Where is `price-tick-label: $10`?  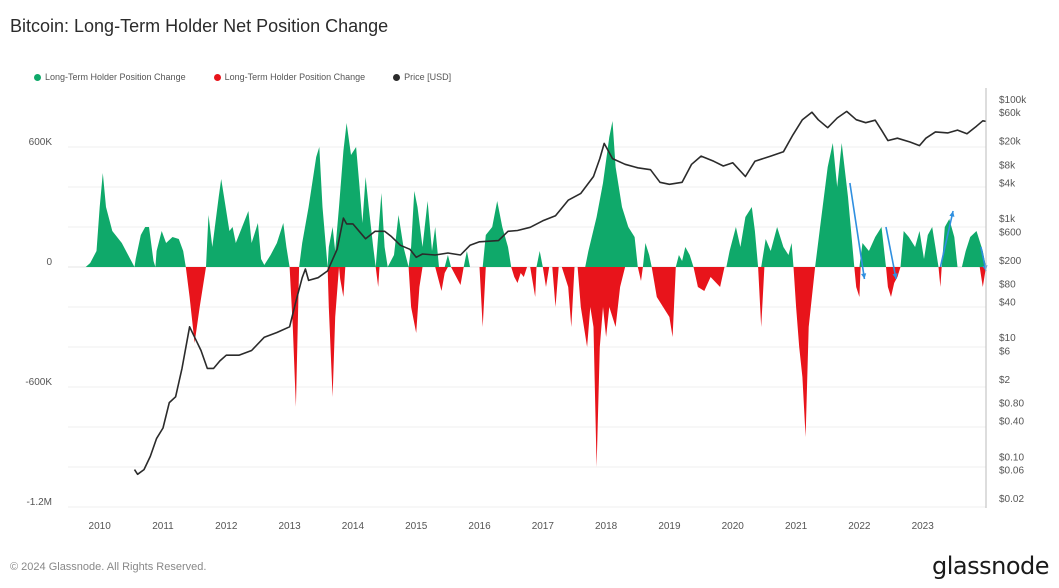
price-tick-label: $10 is located at coordinates (1007, 338).